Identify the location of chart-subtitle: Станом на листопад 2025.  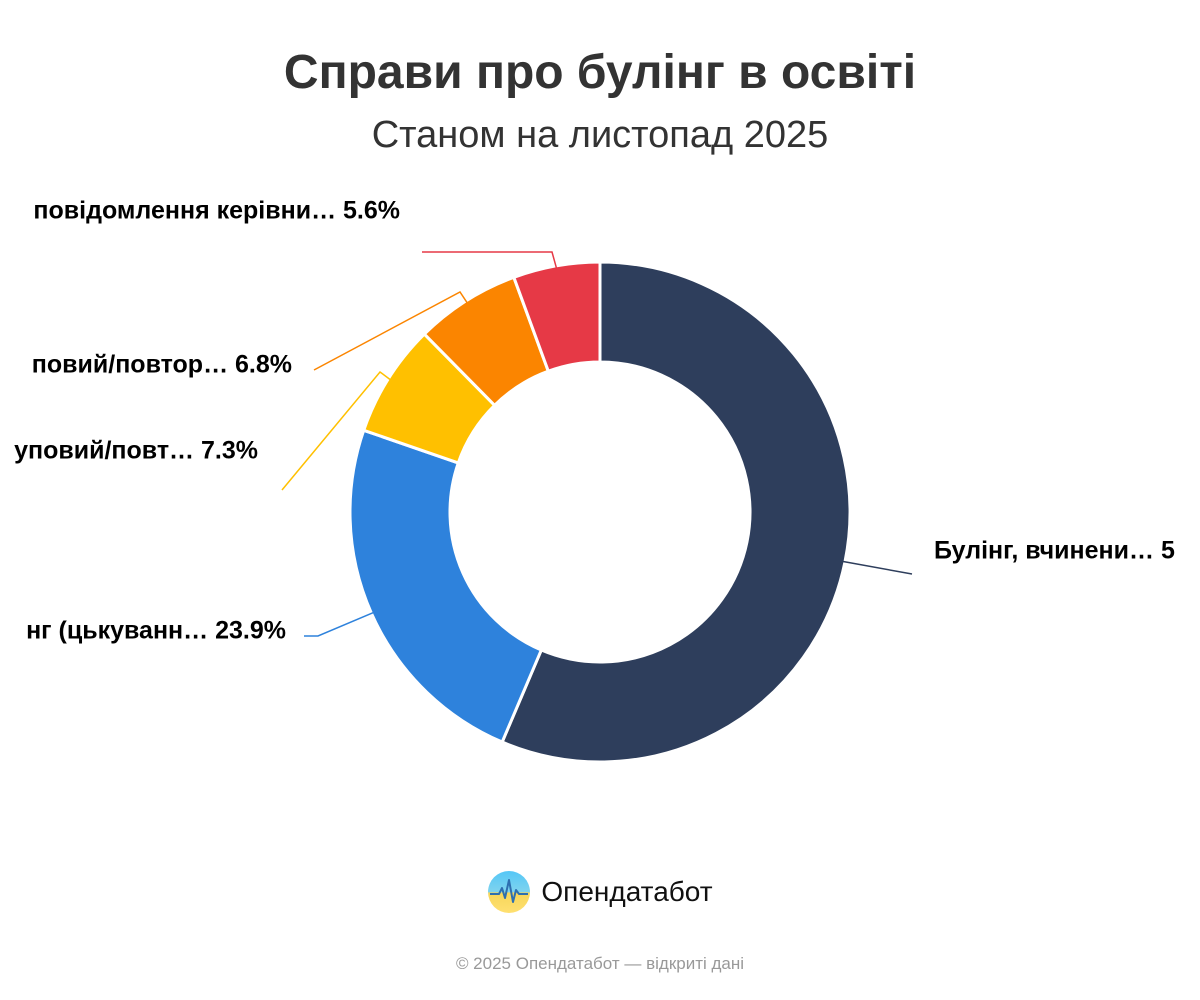
(600, 135).